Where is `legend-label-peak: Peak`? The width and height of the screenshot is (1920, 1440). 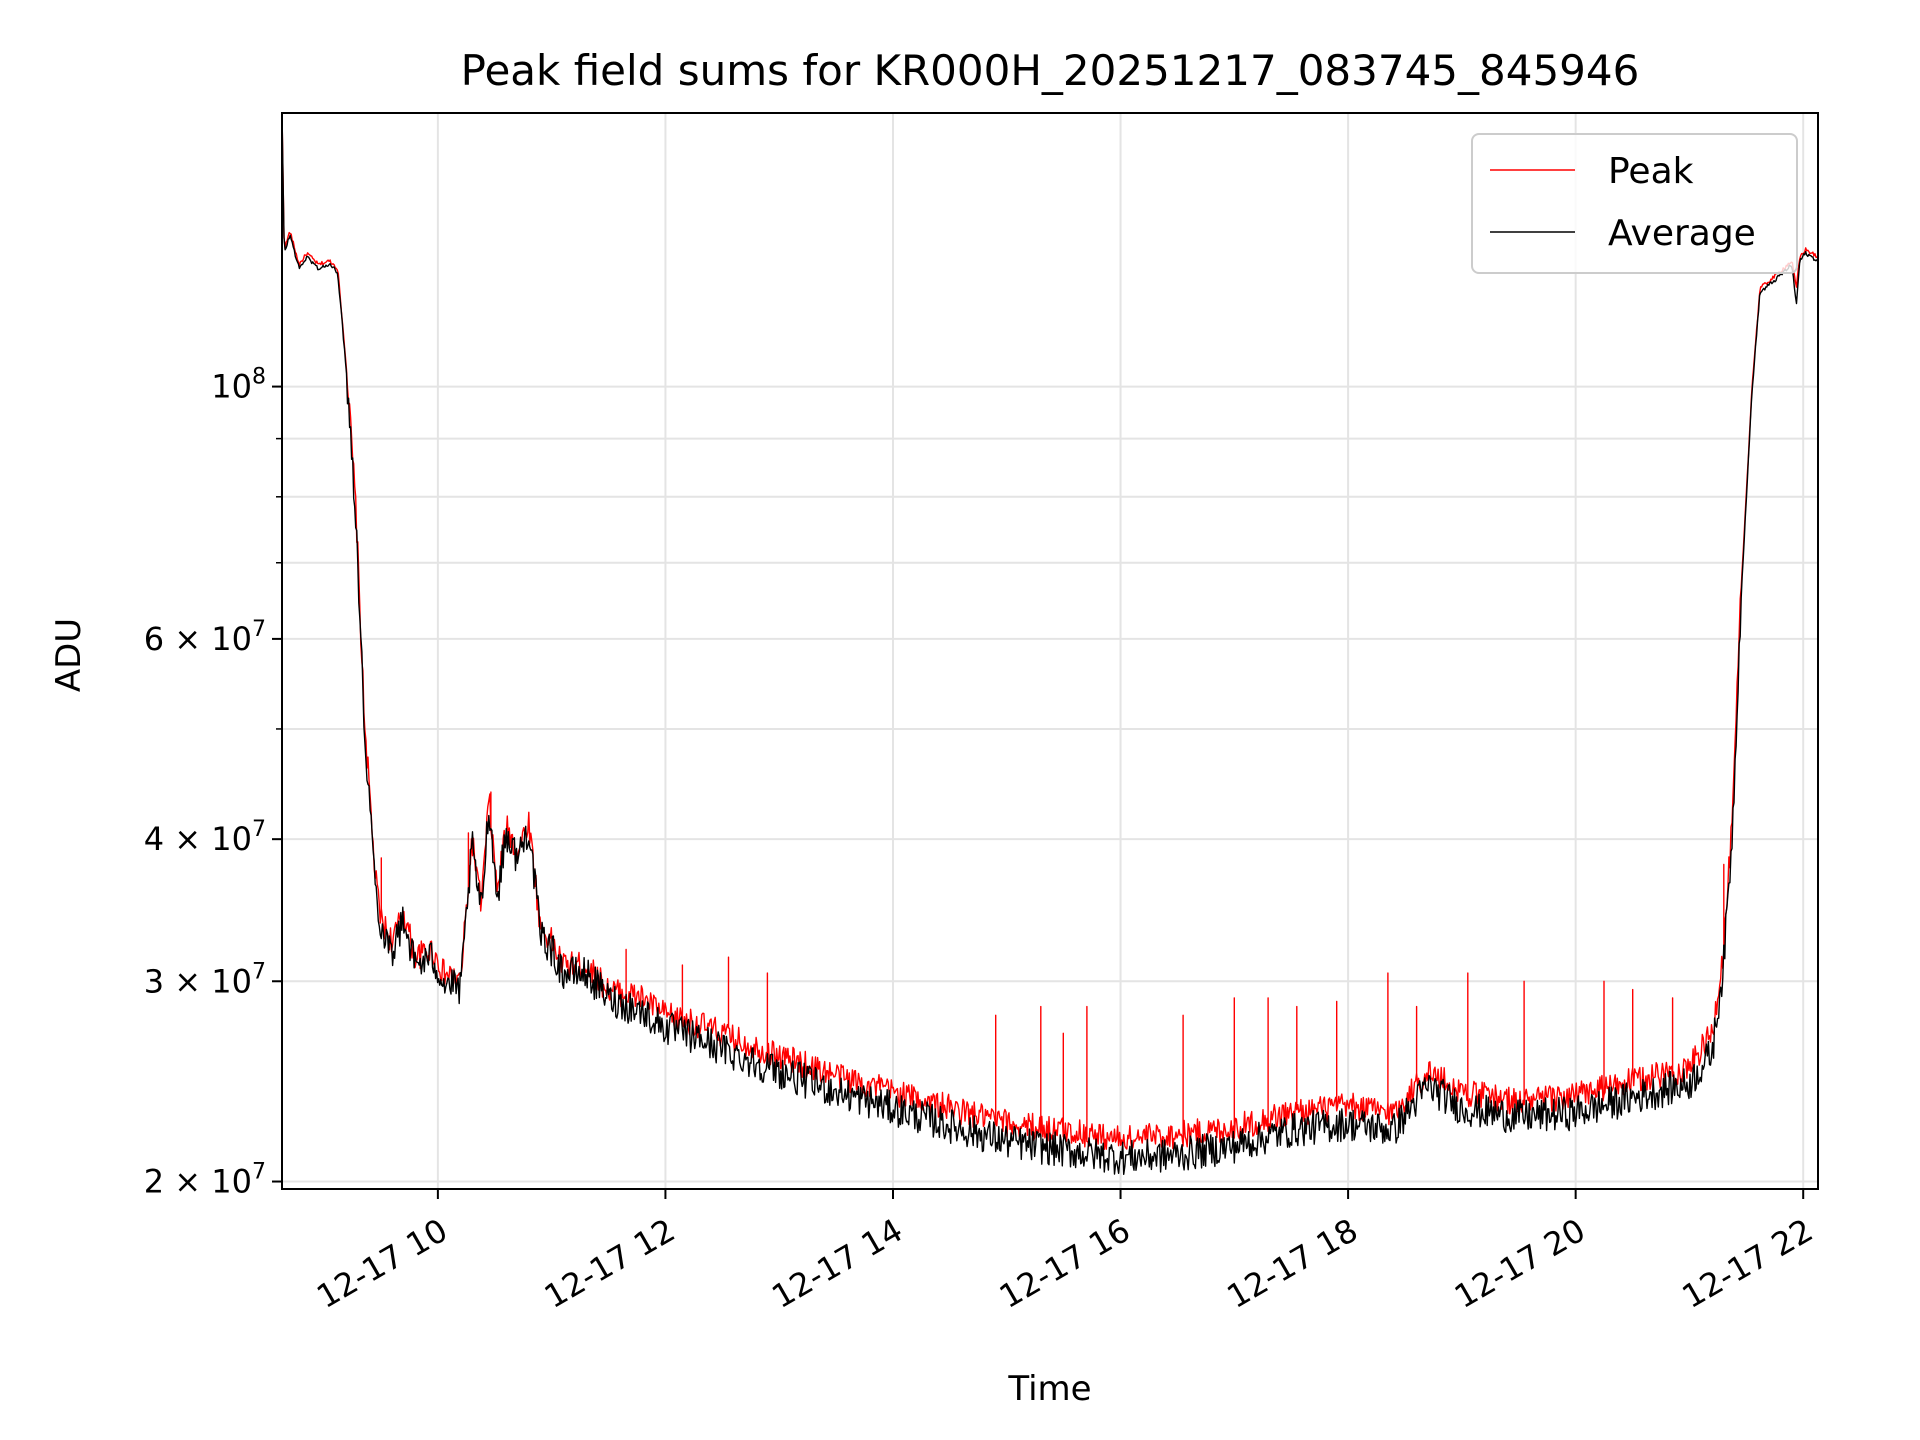 legend-label-peak: Peak is located at coordinates (1651, 171).